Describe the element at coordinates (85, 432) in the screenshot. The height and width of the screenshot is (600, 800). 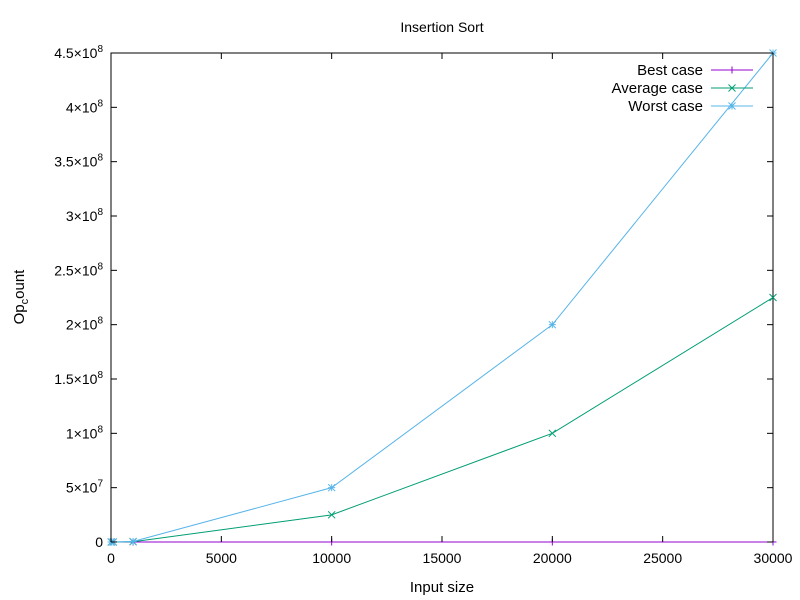
I see `y-tick-label: 1×10⁸` at that location.